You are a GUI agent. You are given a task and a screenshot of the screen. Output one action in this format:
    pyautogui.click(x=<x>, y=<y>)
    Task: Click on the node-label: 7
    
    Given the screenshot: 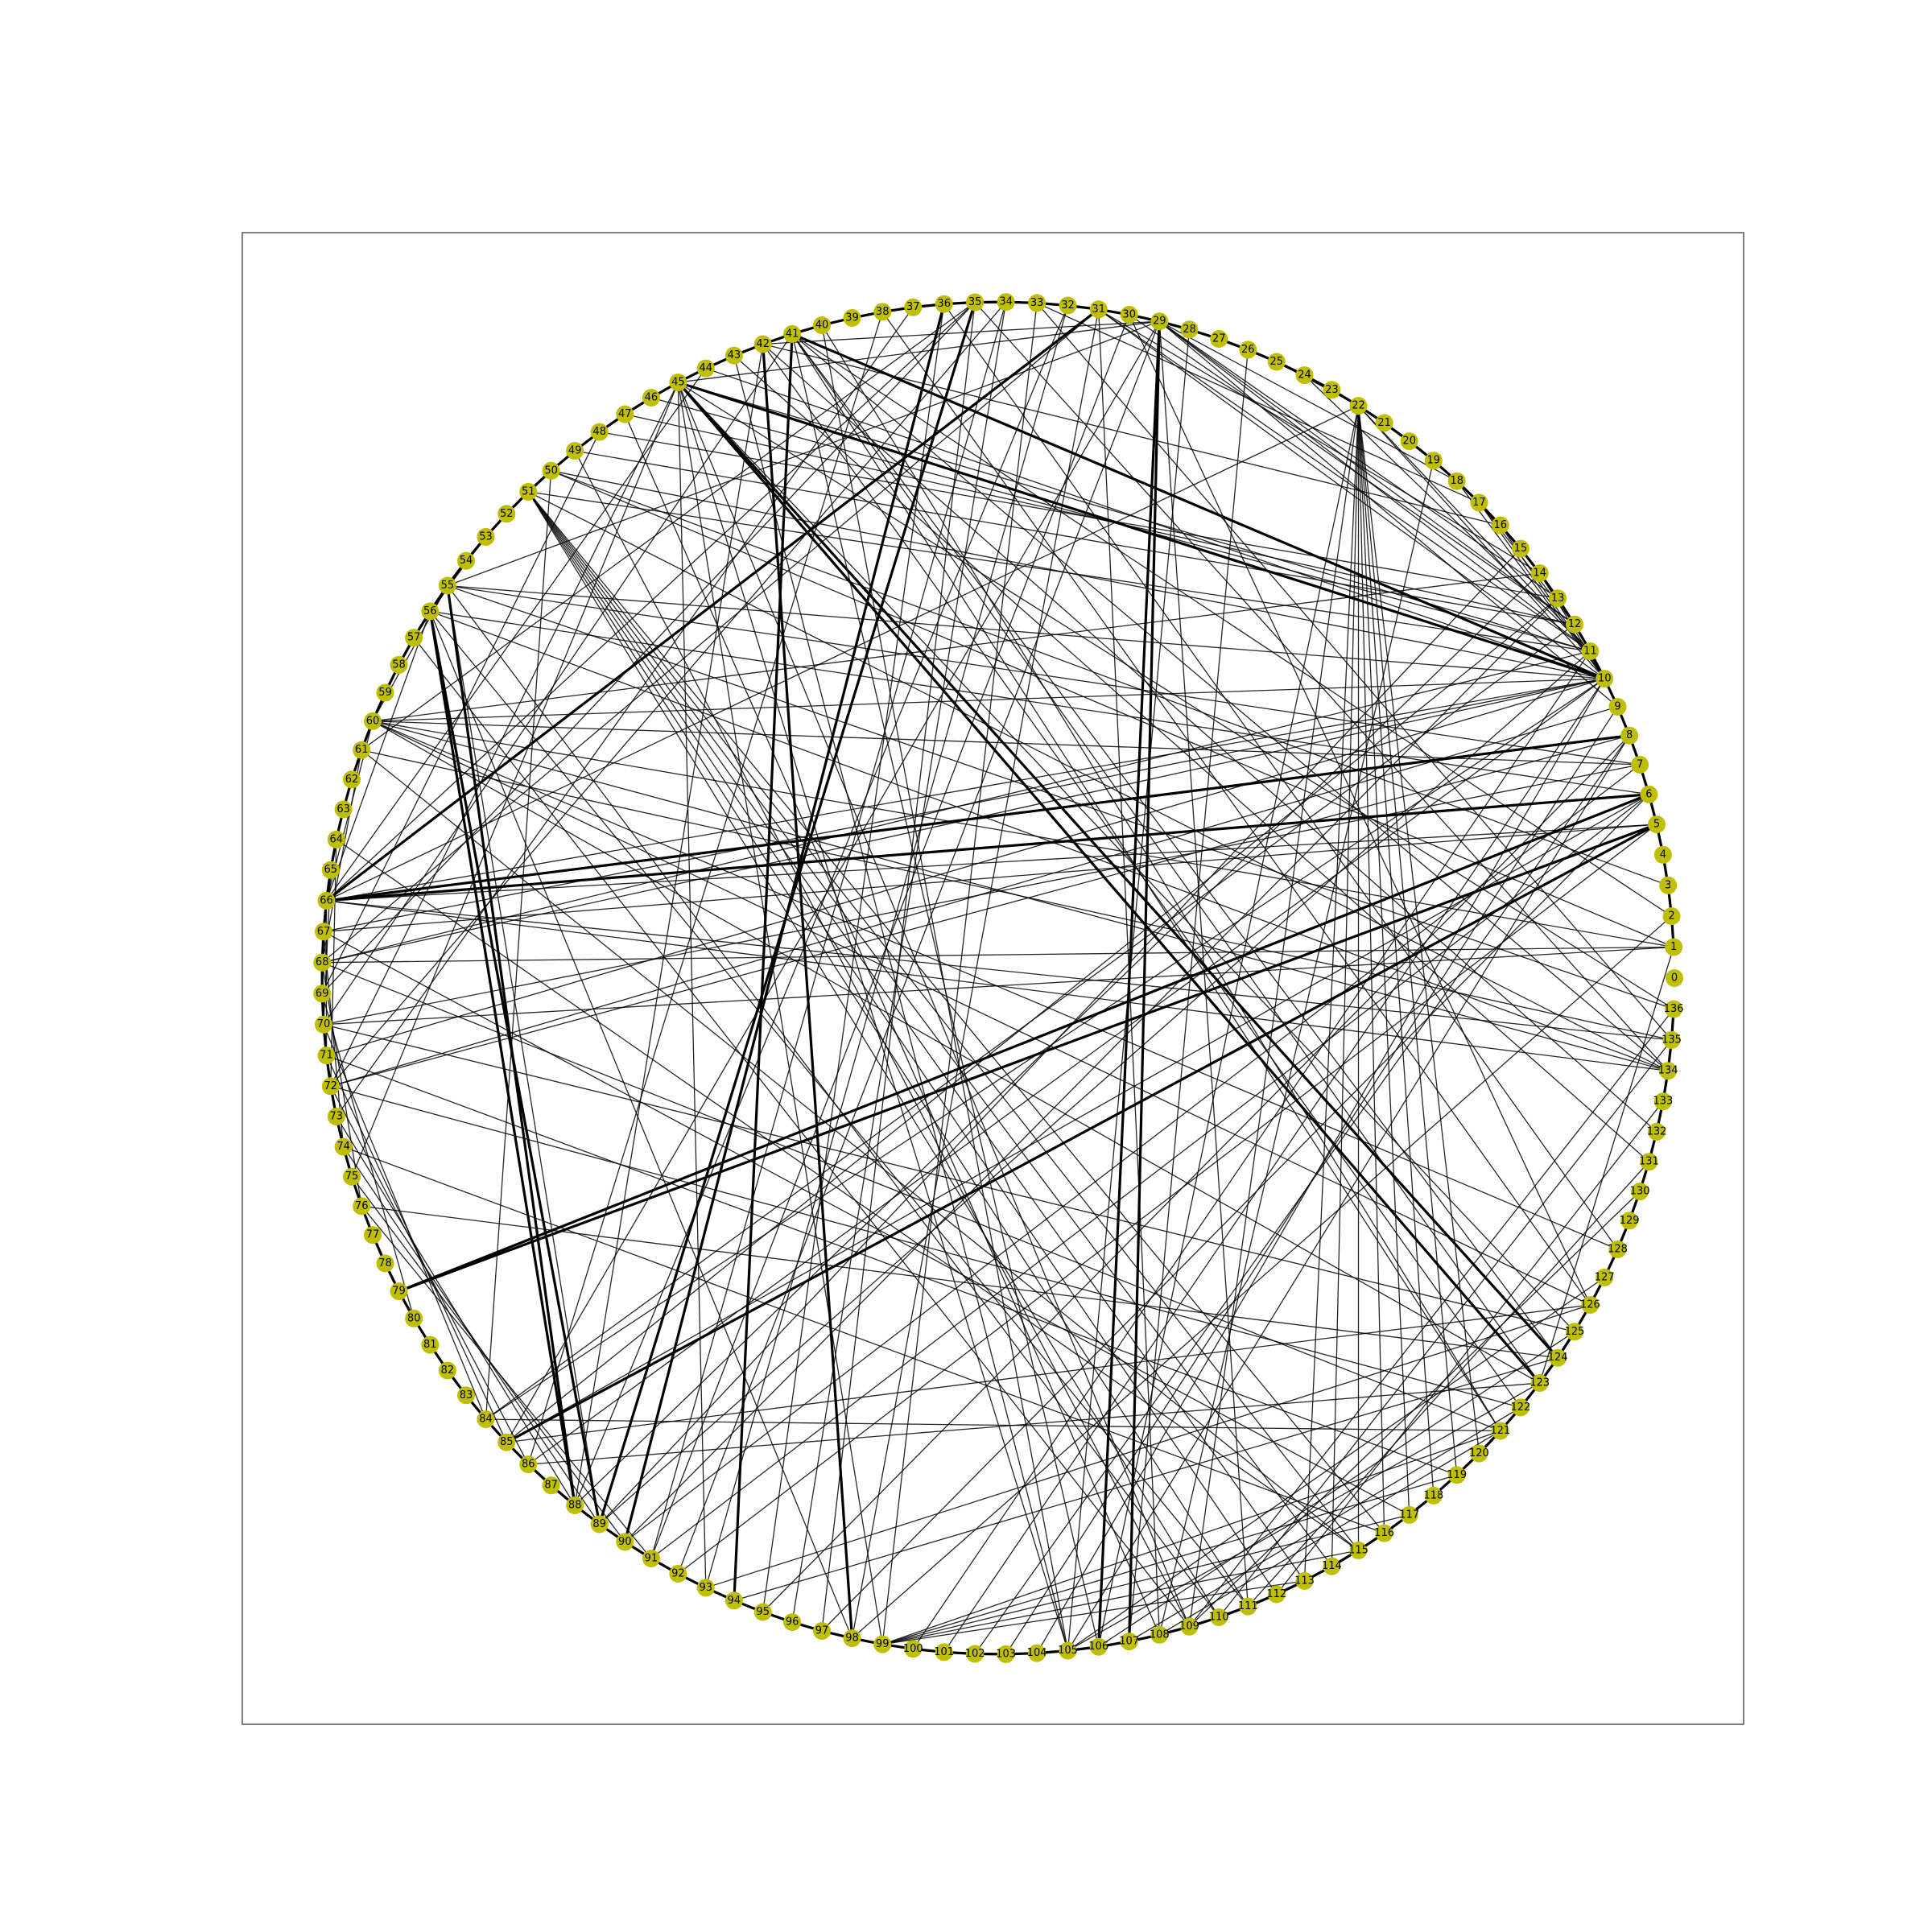 What is the action you would take?
    pyautogui.click(x=1640, y=764)
    